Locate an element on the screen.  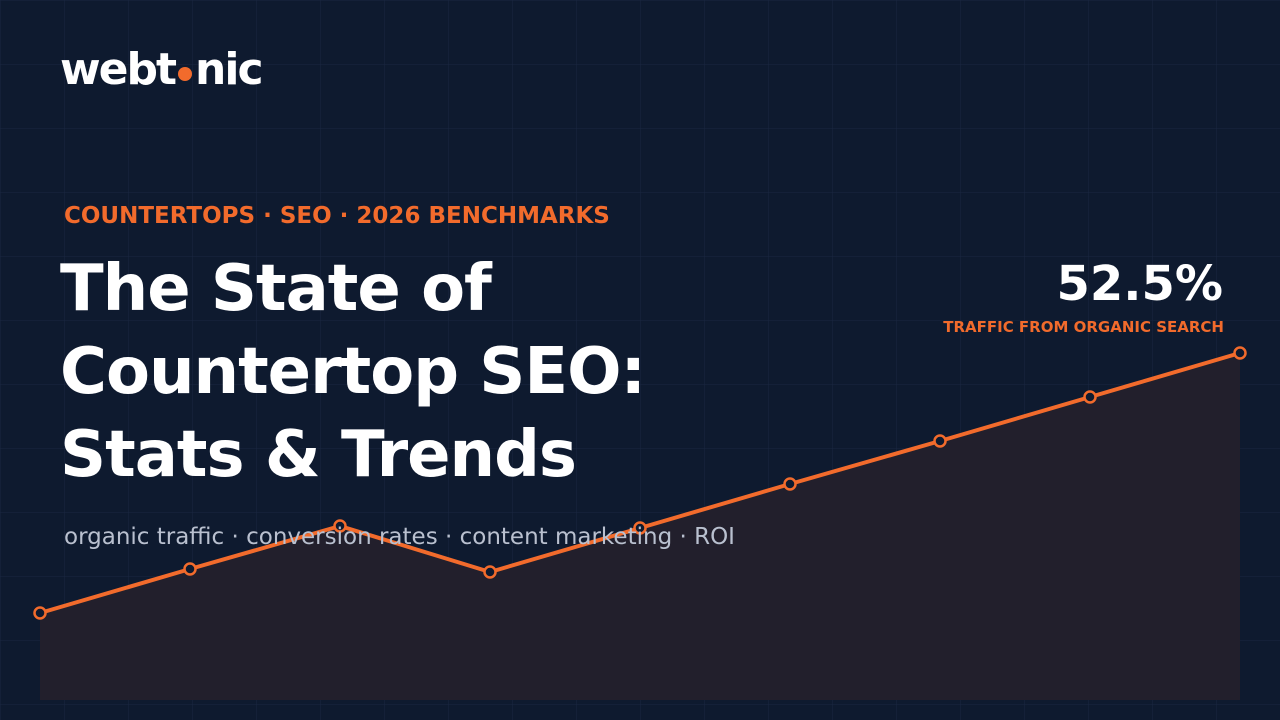
title-line: Countertop SEO: is located at coordinates (353, 372).